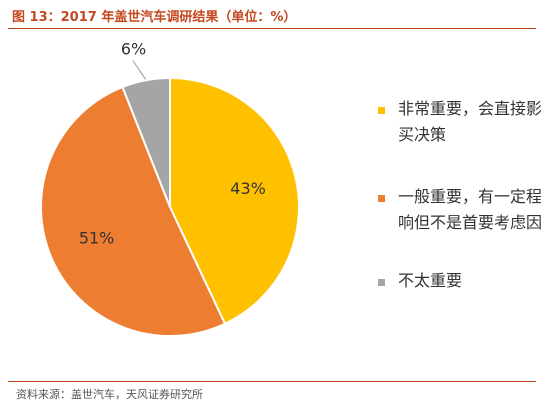 This screenshot has width=541, height=416. Describe the element at coordinates (154, 17) in the screenshot. I see `figure-title: 图 13：2017 年盖世汽车调研结果（单位：%）` at that location.